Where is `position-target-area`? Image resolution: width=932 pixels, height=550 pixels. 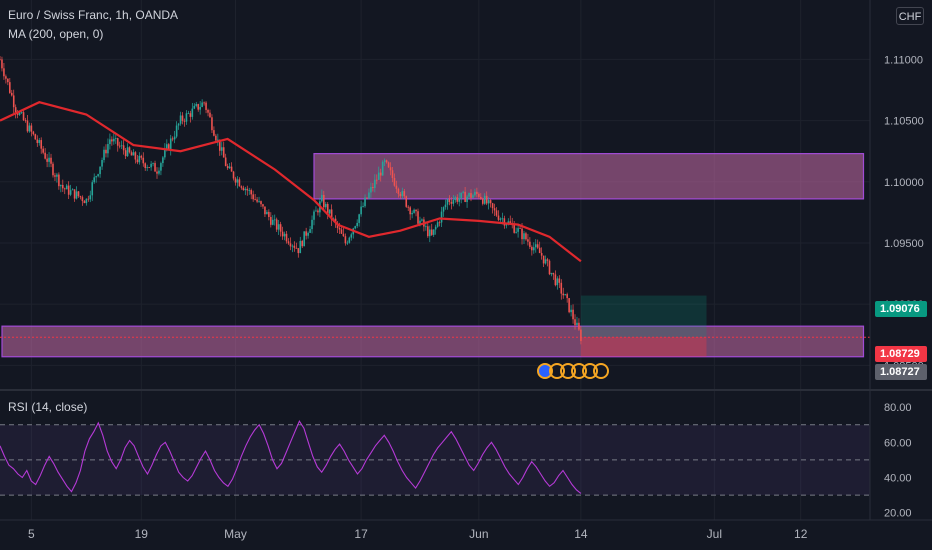 position-target-area is located at coordinates (644, 317).